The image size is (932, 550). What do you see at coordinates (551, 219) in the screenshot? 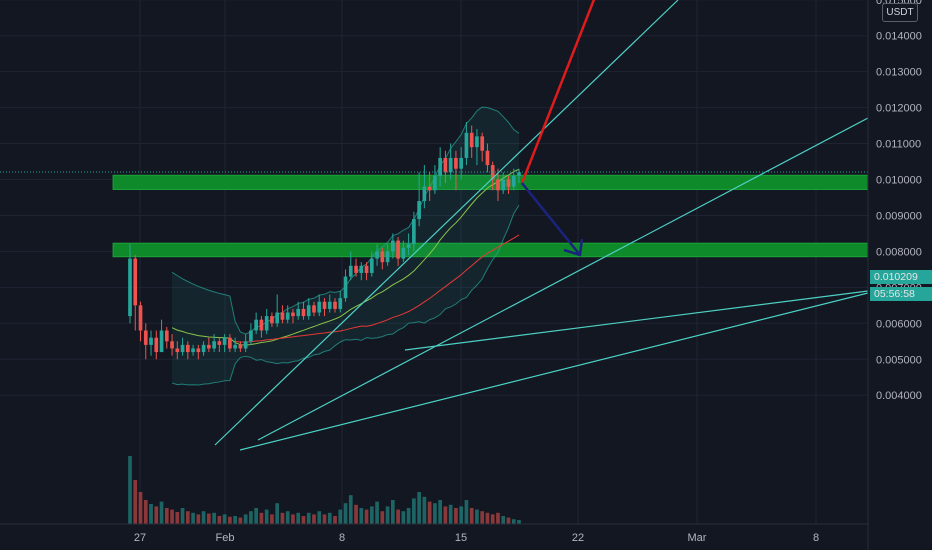
I see `projection-arrow-down` at bounding box center [551, 219].